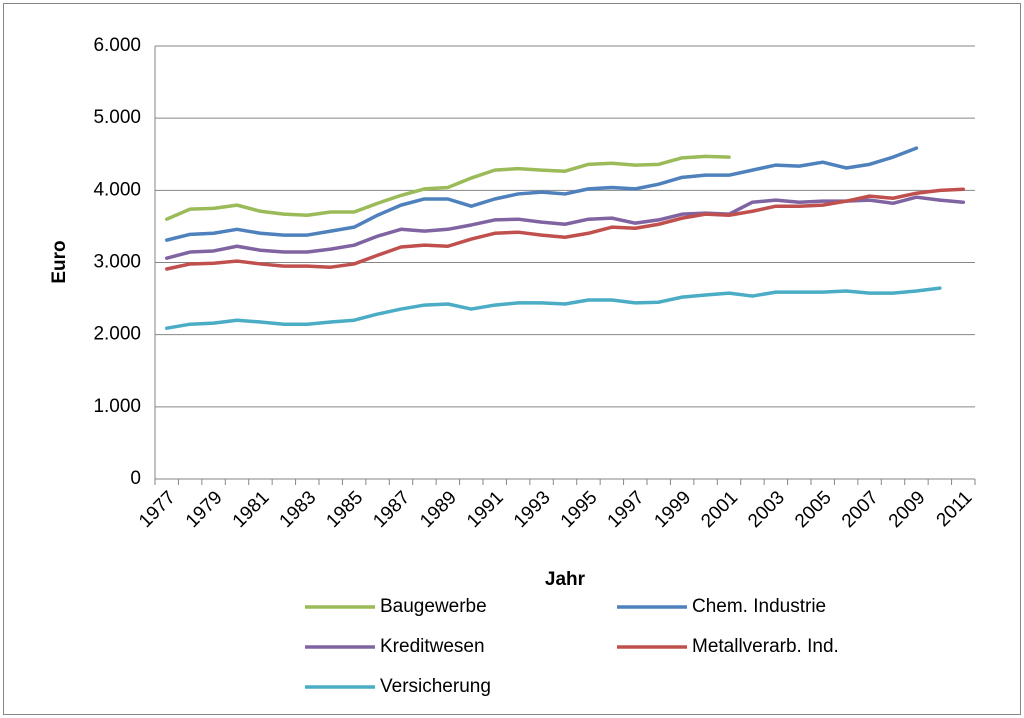  I want to click on y-tick-label: 4.000, so click(117, 189).